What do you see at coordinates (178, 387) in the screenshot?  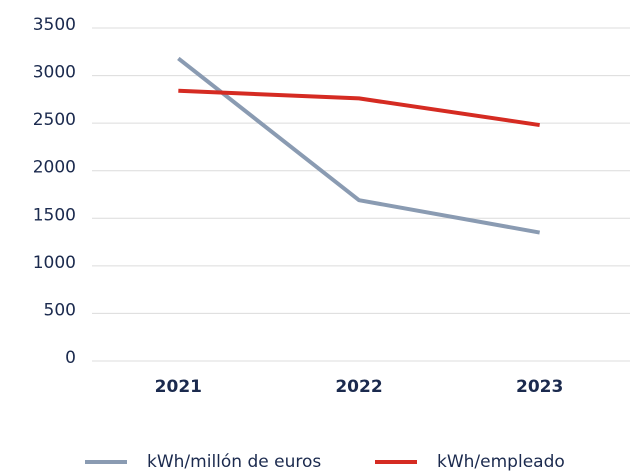 I see `x-tick-label: 2021` at bounding box center [178, 387].